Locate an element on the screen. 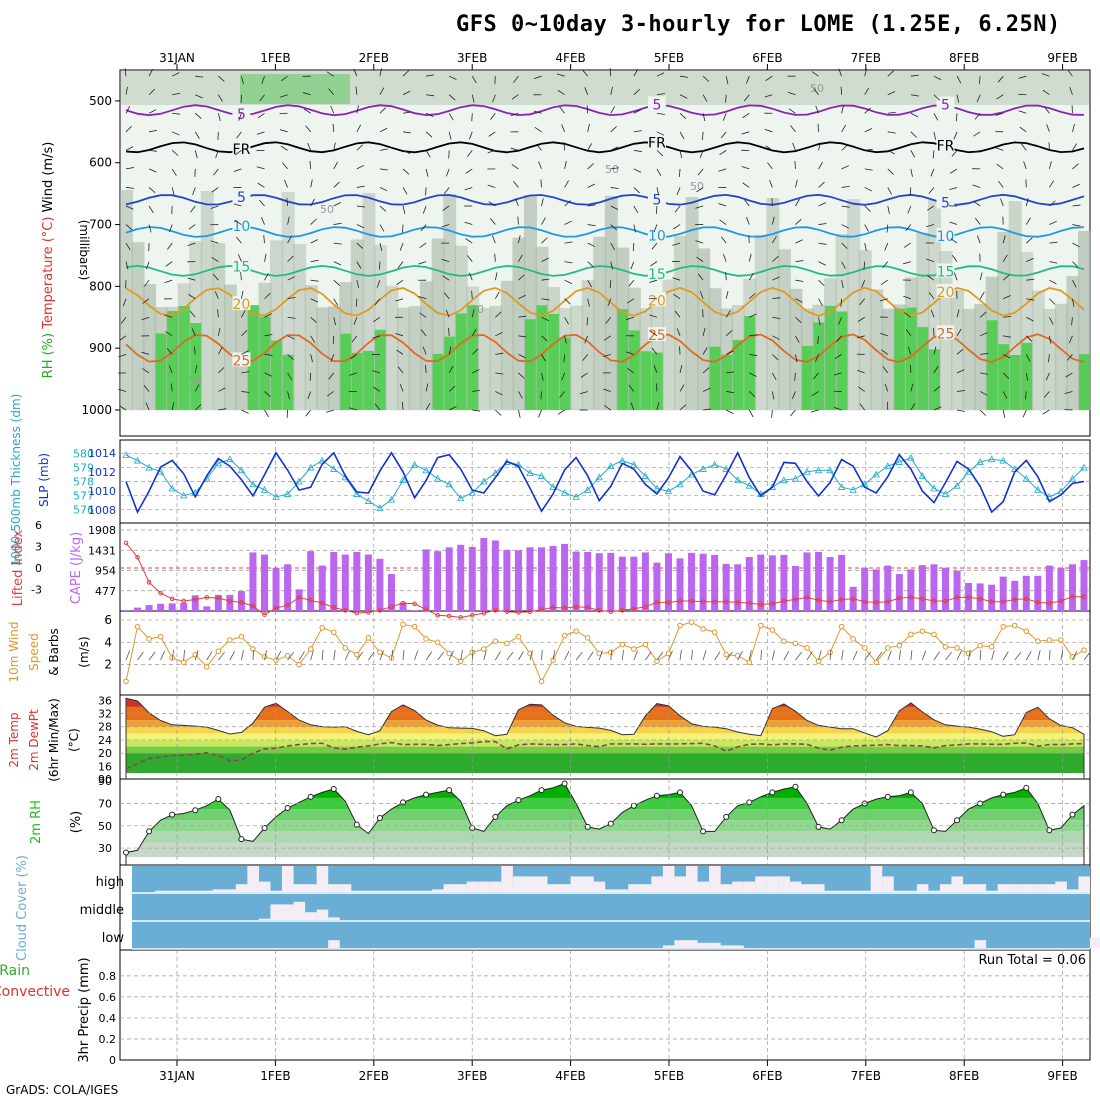  li-tick-label: 3 is located at coordinates (38, 547).